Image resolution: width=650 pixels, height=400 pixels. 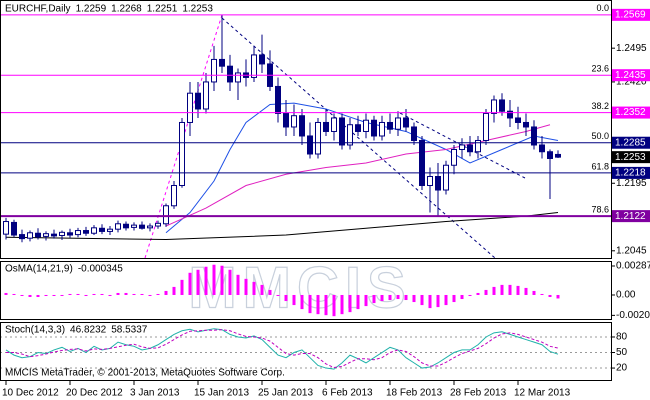 I want to click on price-box-label: 1.2569, so click(x=630, y=14).